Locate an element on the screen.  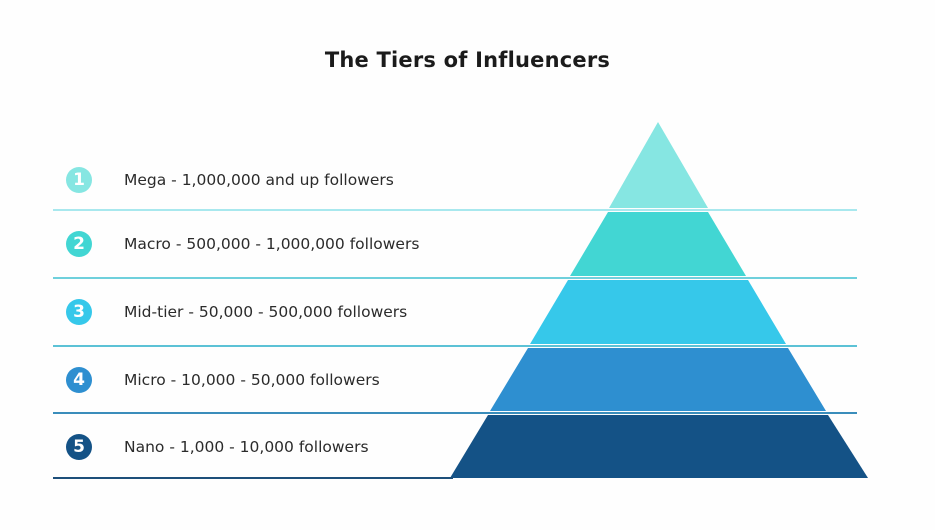
tier-row-macro: 2 Macro - 500,000 - 1,000,000 followers is located at coordinates (242, 244).